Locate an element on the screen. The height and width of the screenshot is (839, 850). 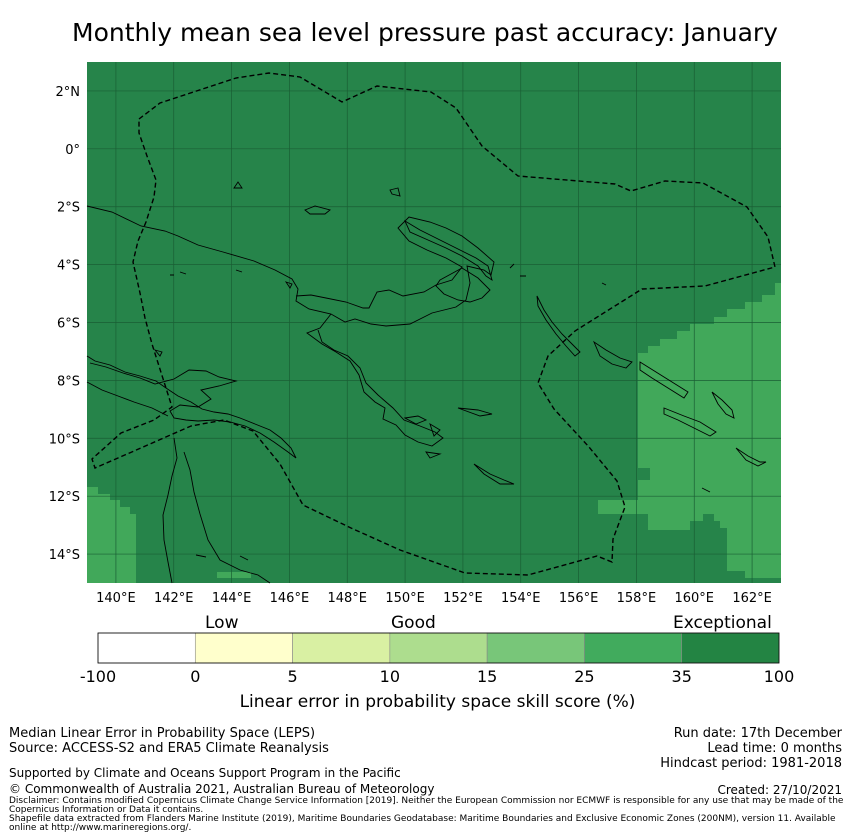
colorbar-tick-label: 100 is located at coordinates (779, 676).